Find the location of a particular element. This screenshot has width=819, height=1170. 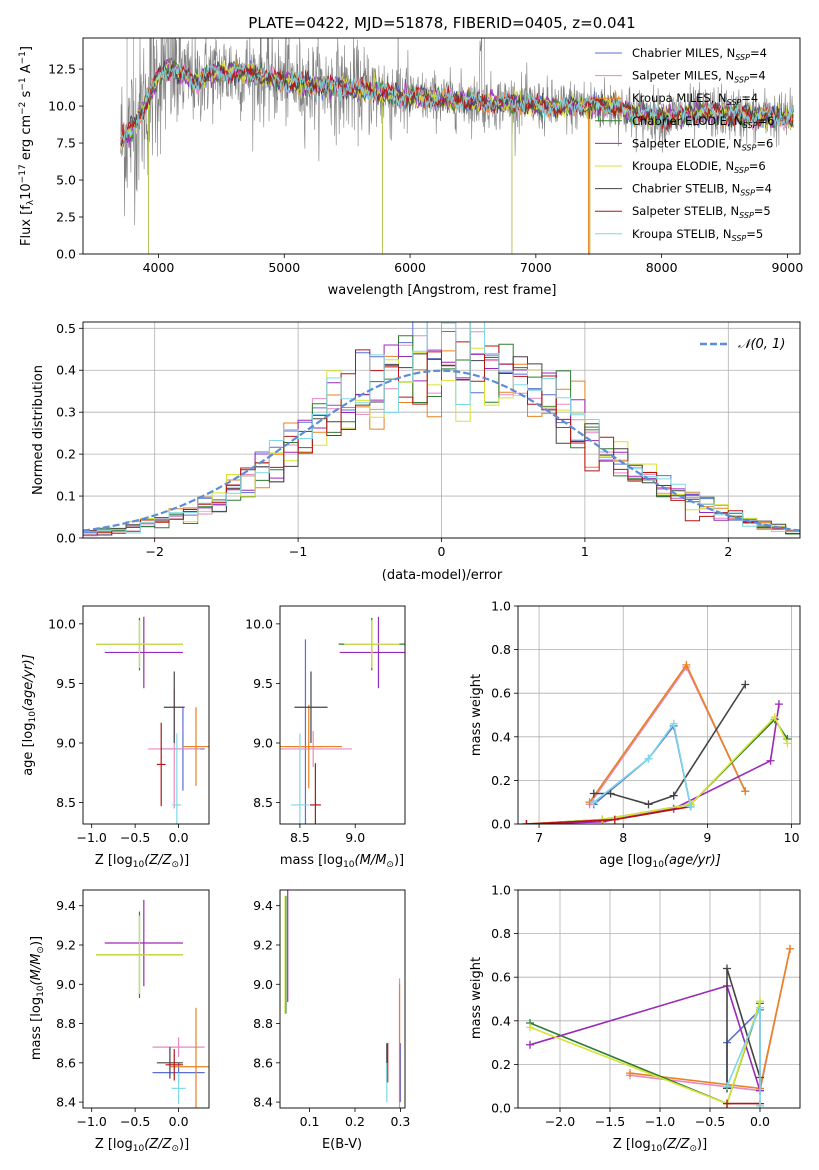

spectrum-xtick-label: 6000 is located at coordinates (410, 267).